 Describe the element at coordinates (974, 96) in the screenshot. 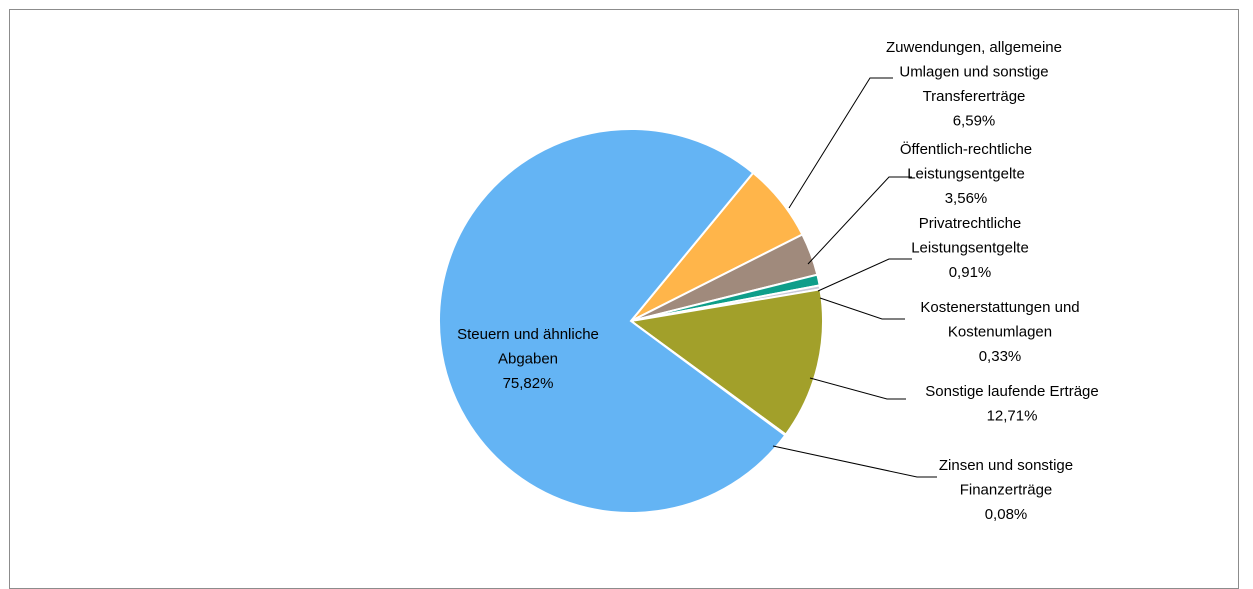

I see `slice-name-label: Transfererträge` at that location.